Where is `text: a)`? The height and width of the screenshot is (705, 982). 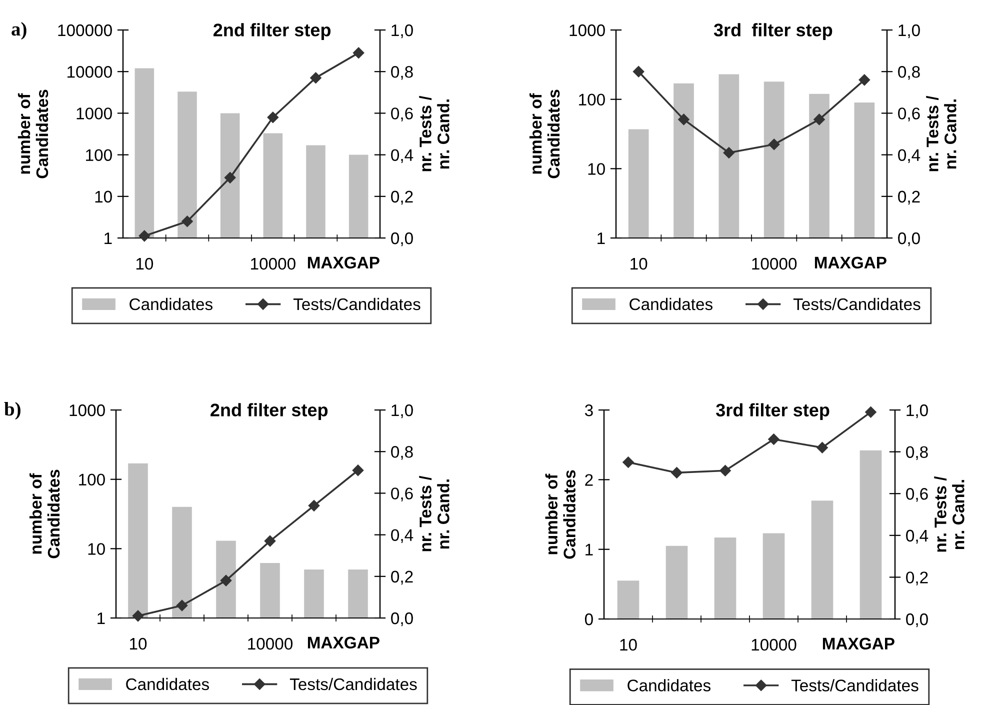
text: a) is located at coordinates (19, 31).